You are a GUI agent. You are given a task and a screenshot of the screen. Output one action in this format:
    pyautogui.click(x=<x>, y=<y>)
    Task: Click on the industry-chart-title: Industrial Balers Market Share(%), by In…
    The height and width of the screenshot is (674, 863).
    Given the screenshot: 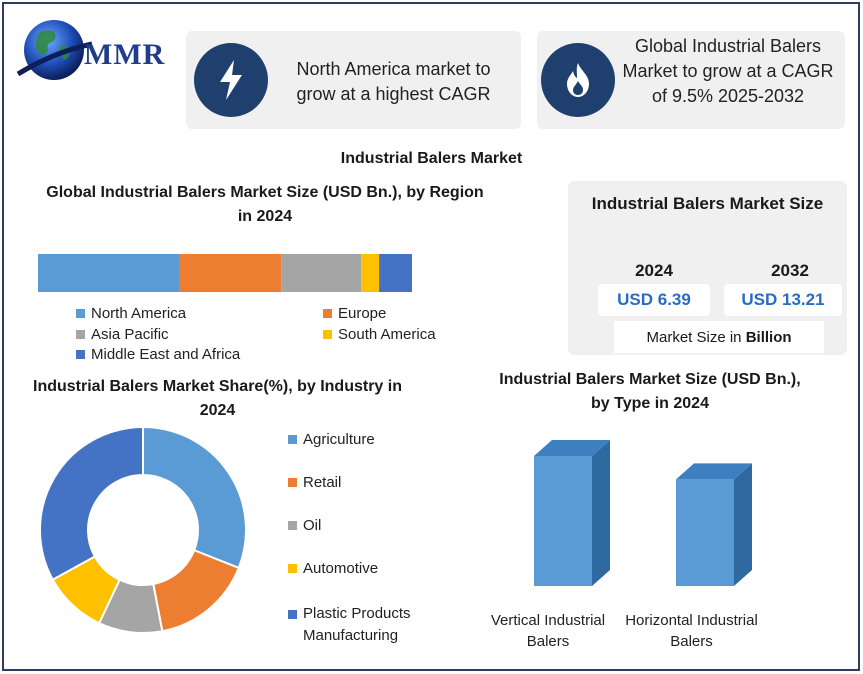 What is the action you would take?
    pyautogui.click(x=217, y=398)
    